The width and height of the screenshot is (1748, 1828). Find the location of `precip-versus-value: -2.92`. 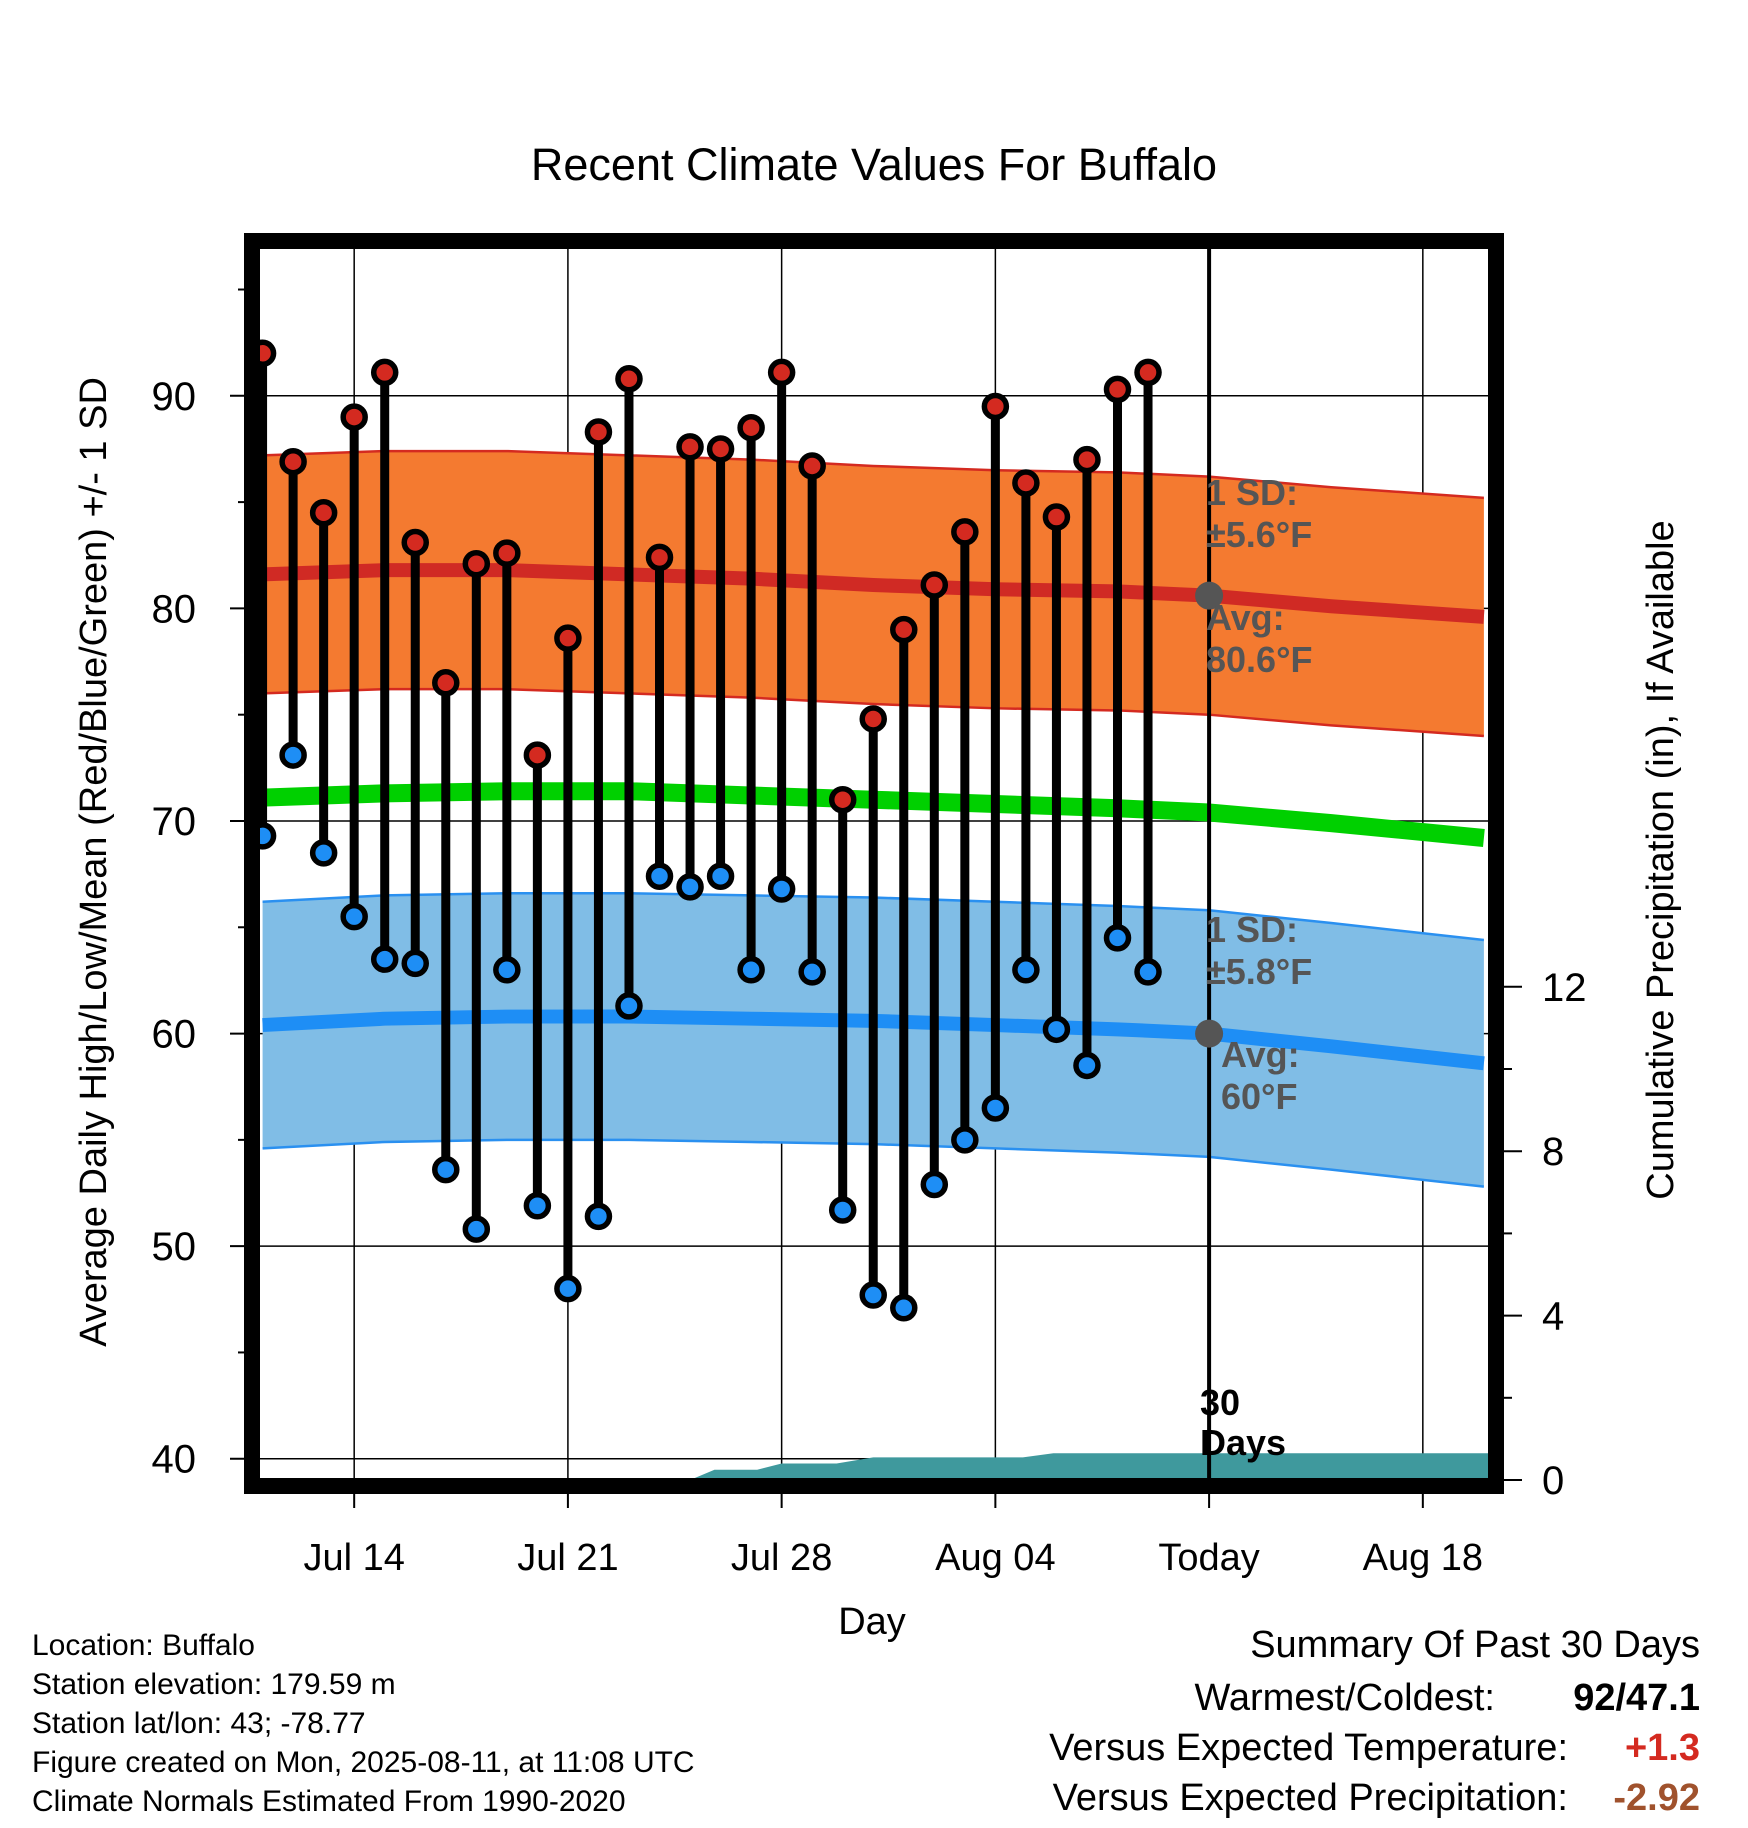

precip-versus-value: -2.92 is located at coordinates (1656, 1798).